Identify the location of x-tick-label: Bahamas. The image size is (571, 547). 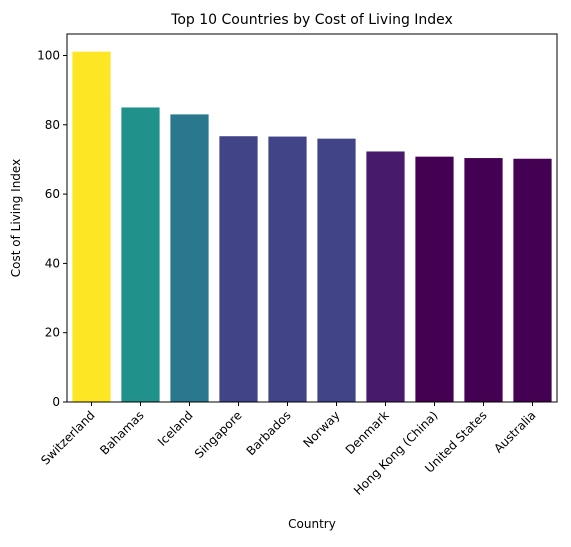
(121, 432).